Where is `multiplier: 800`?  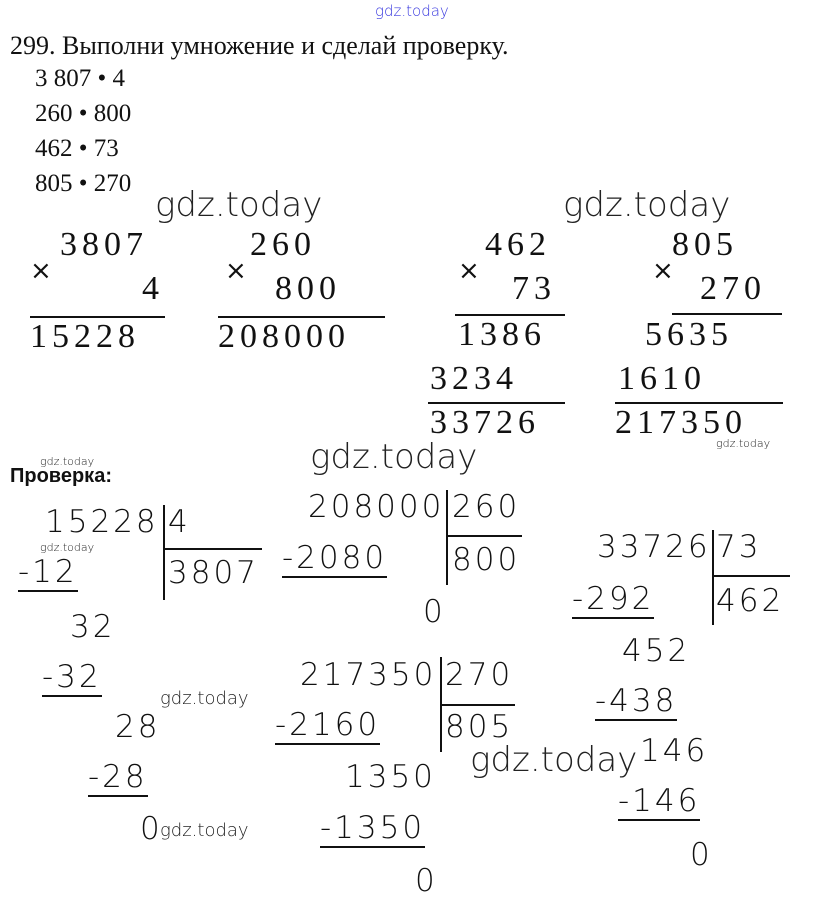
multiplier: 800 is located at coordinates (308, 288).